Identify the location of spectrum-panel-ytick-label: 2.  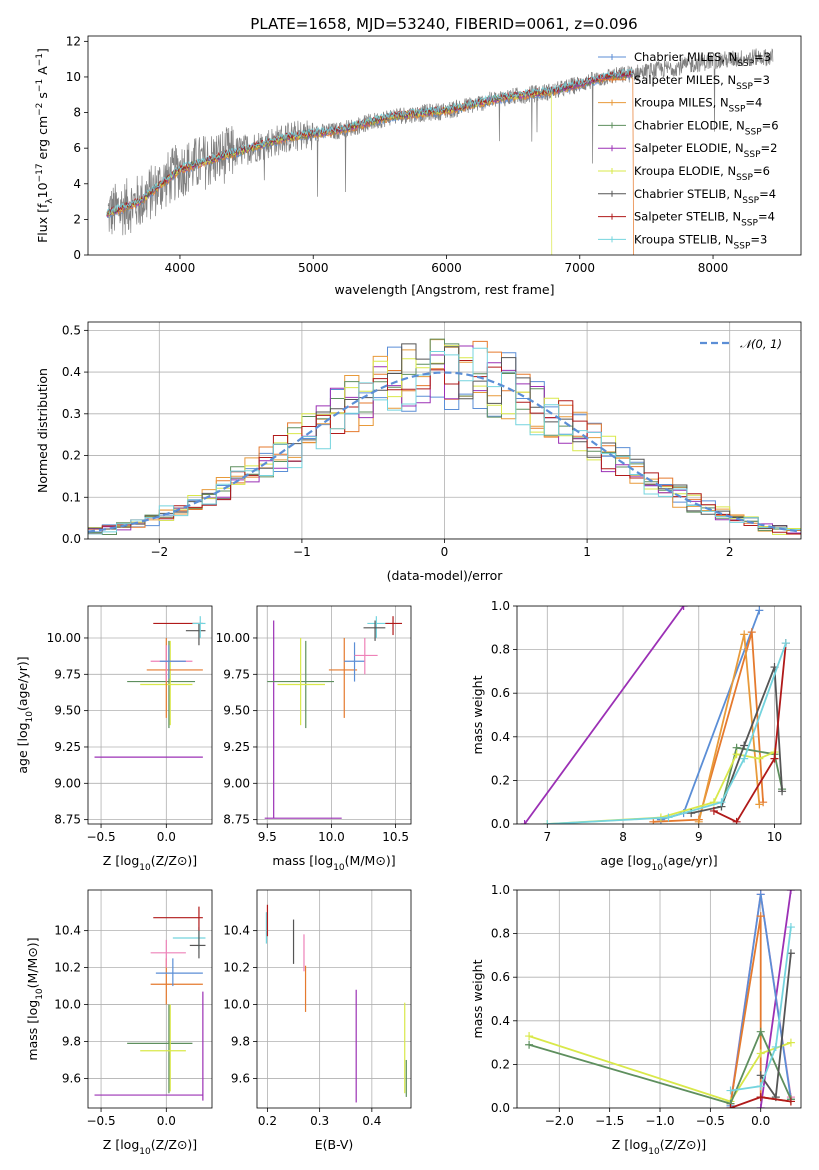
(77, 219).